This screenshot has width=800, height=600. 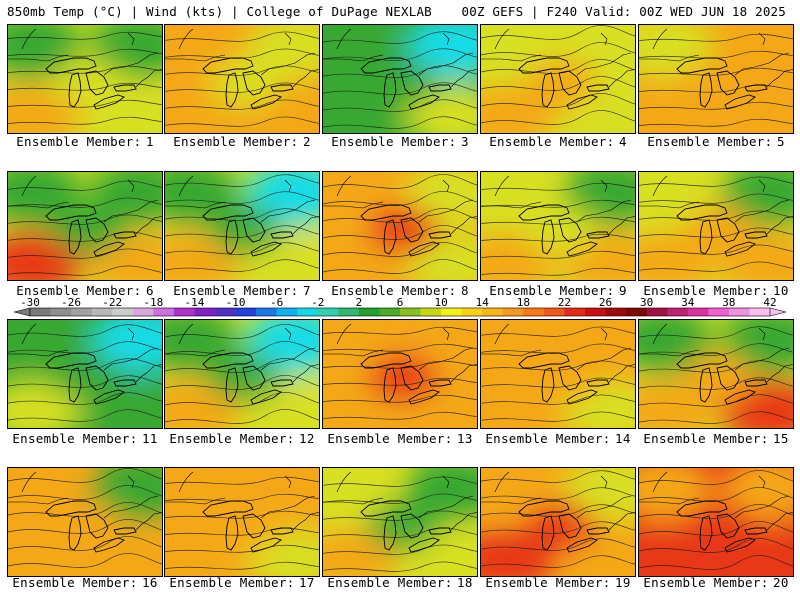 I want to click on colorbar-tick-label: -10, so click(x=236, y=302).